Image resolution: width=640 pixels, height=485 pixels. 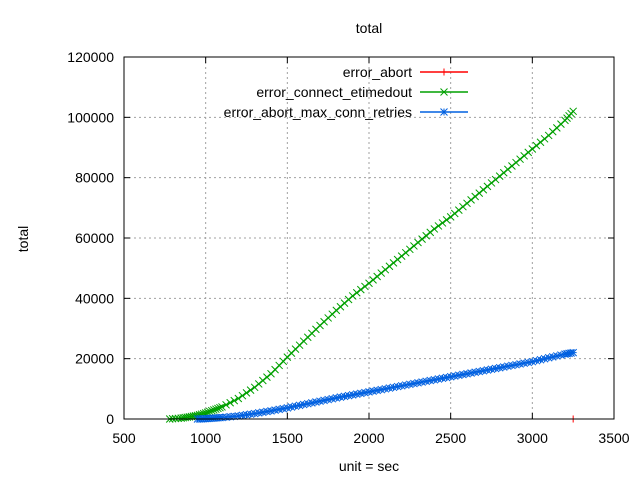 I want to click on chart-title: total, so click(x=369, y=28).